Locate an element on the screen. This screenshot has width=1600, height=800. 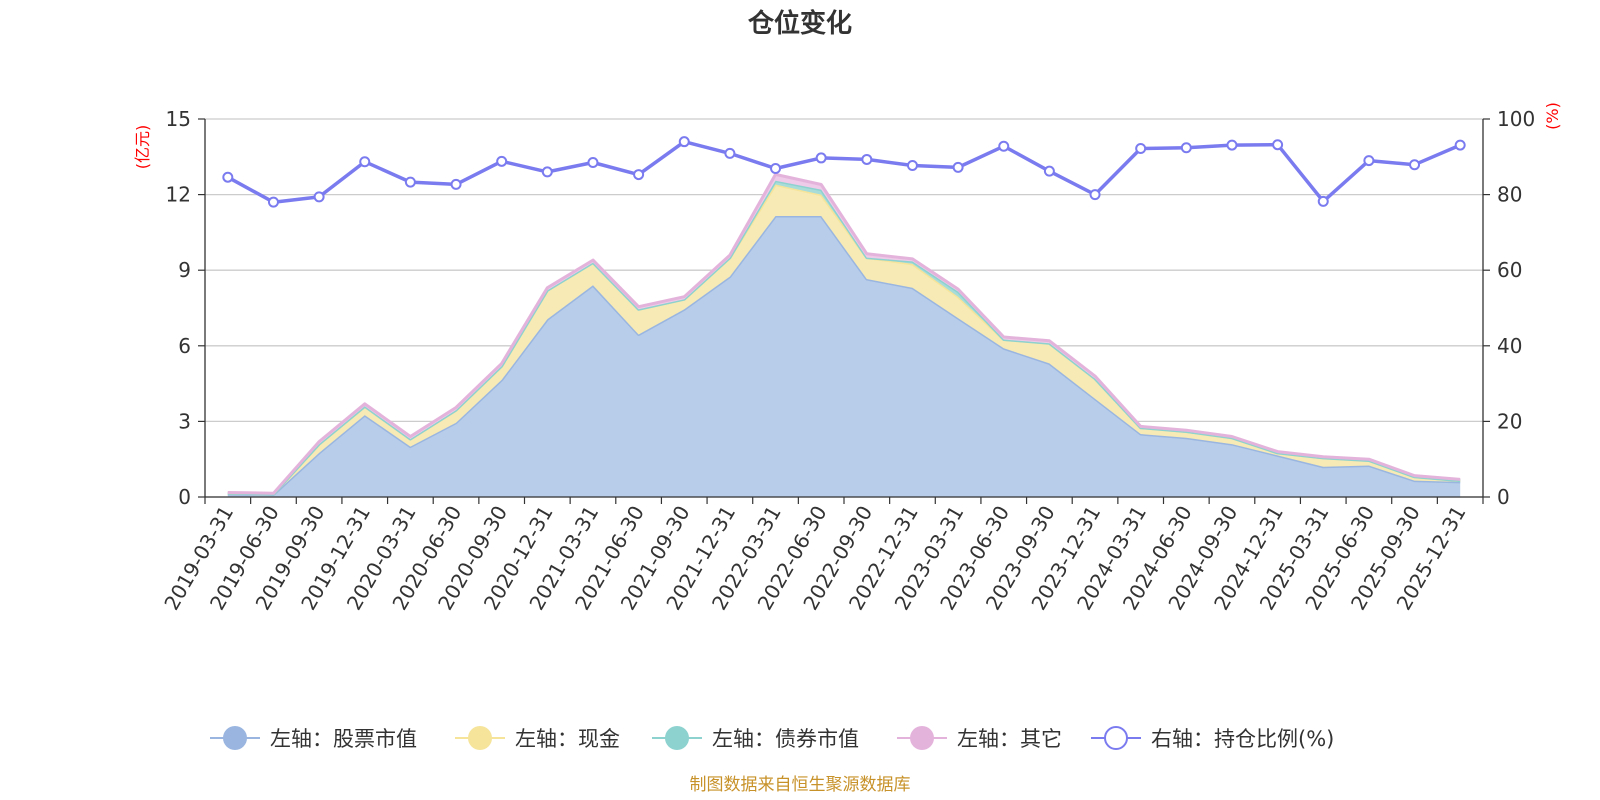
ratio-line-series is located at coordinates (844, 172).